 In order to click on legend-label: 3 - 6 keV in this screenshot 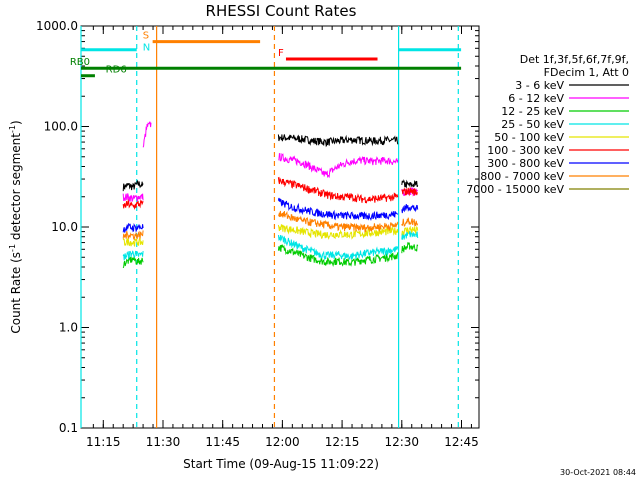, I will do `click(539, 85)`.